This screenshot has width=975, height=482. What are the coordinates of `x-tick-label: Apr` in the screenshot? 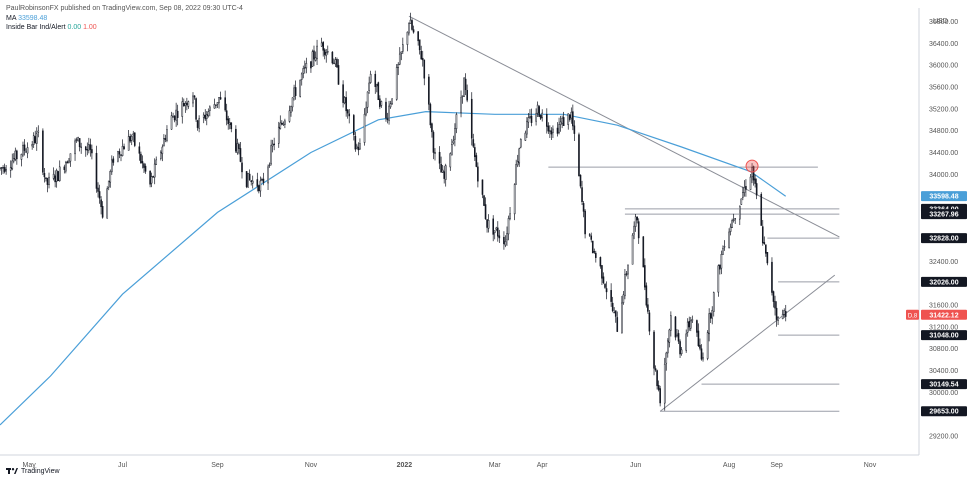 It's located at (543, 465).